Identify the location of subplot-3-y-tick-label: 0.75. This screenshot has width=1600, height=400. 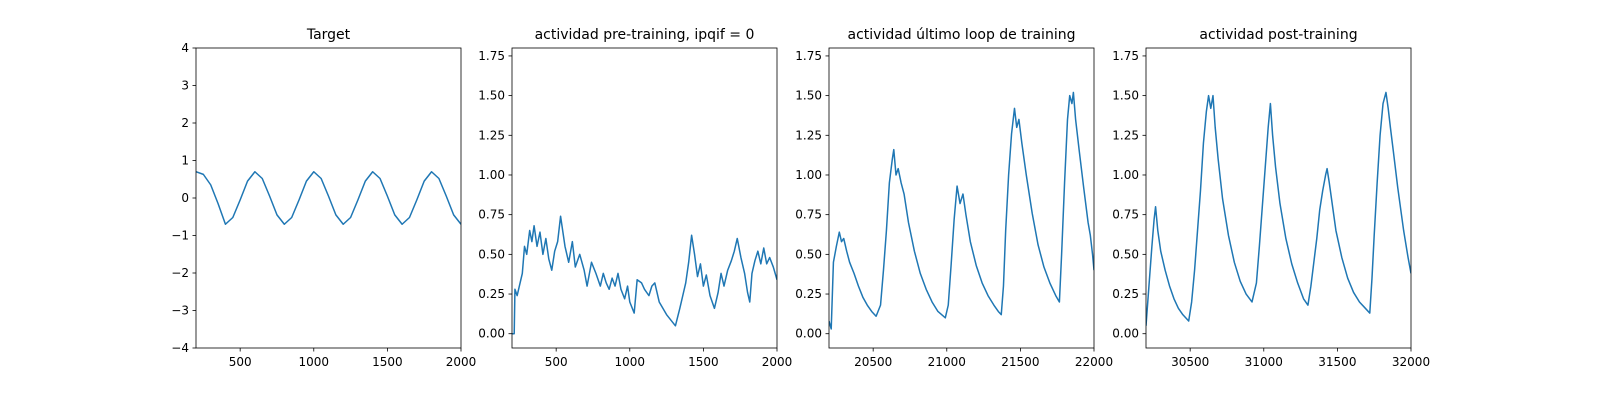
(808, 215).